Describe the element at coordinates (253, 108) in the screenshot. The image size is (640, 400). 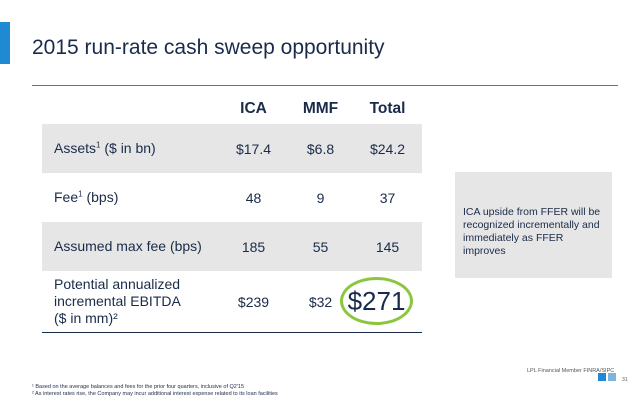
I see `header-ica: ICA` at that location.